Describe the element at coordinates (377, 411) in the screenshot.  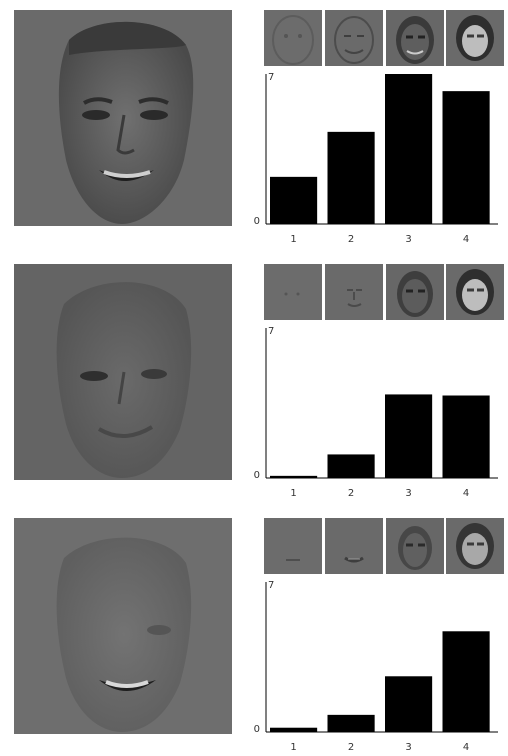
I see `bar-chart-2: 0 7 1 2 3 4` at that location.